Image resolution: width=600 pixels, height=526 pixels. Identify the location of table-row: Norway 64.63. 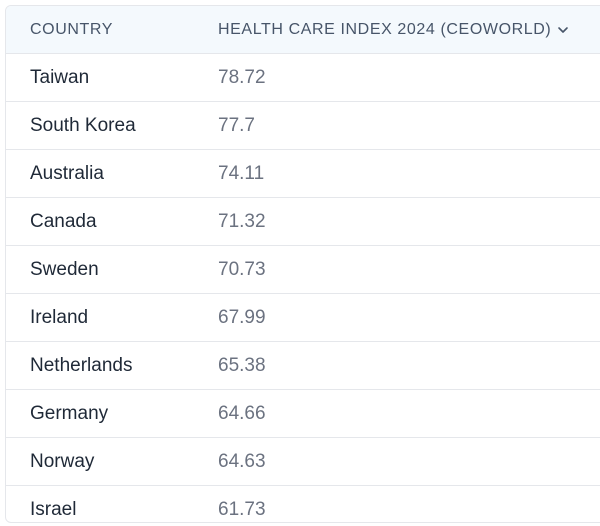
(303, 462).